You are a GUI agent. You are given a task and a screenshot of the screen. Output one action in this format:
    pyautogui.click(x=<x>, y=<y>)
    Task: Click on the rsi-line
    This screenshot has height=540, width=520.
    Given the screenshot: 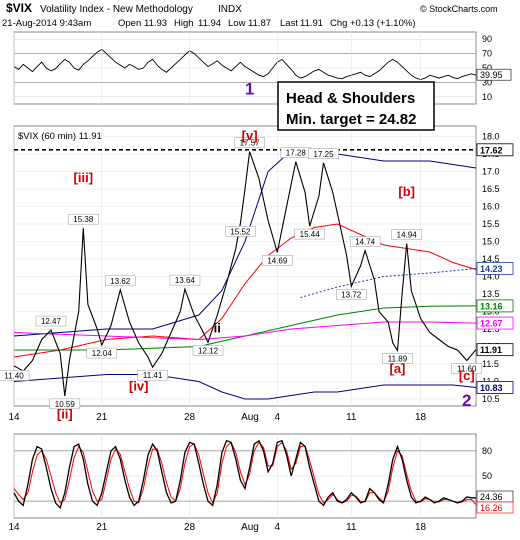 What is the action you would take?
    pyautogui.click(x=245, y=64)
    